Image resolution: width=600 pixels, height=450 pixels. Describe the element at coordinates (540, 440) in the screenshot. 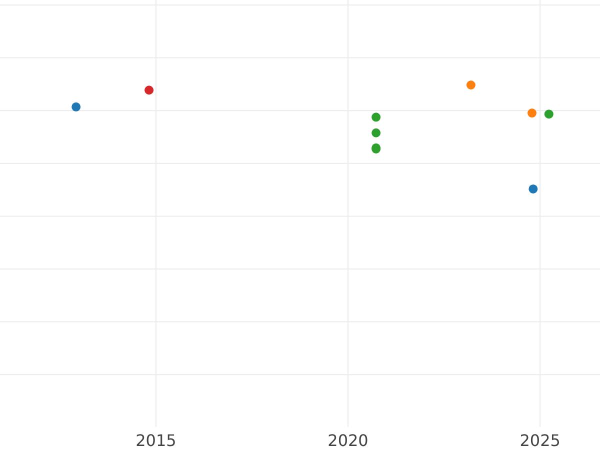

I see `x-tick-label: 2025` at that location.